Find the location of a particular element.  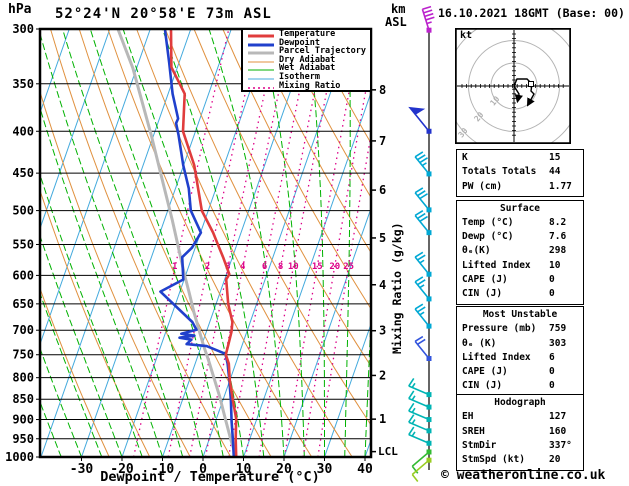

km-tick-label: 1 is located at coordinates (382, 419).